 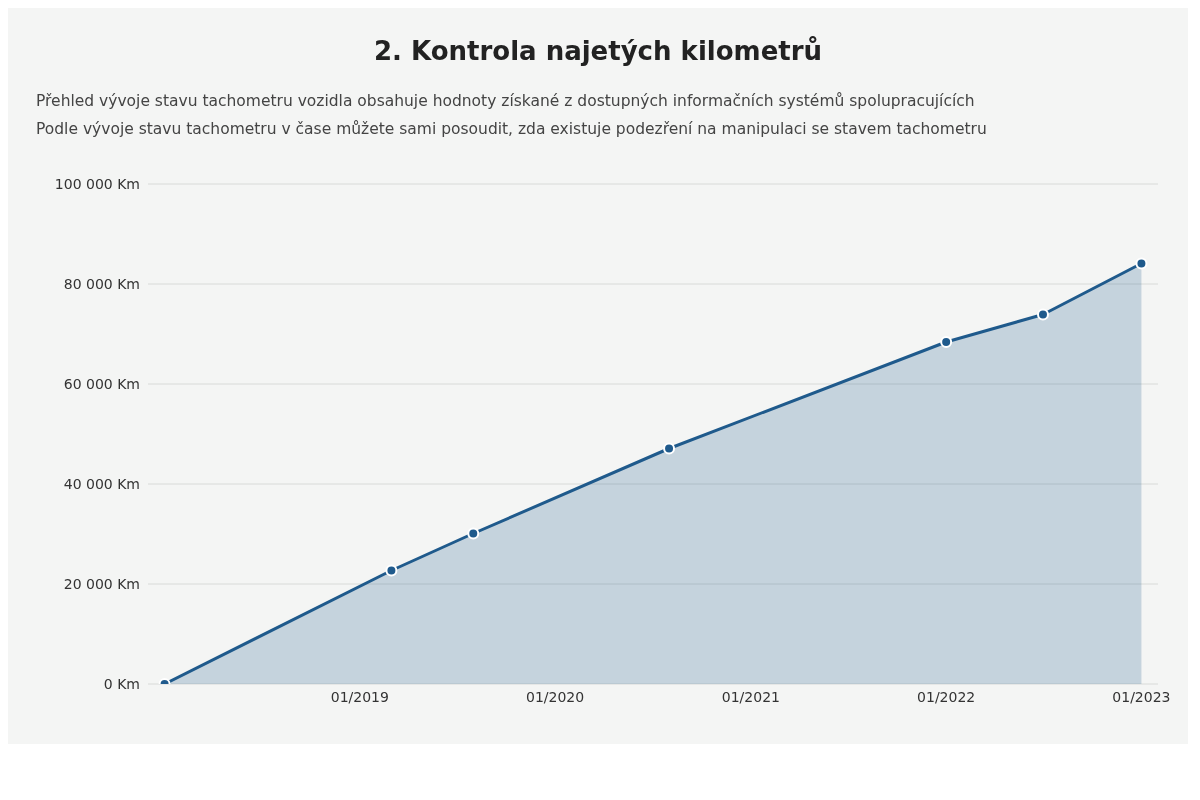 What do you see at coordinates (946, 696) in the screenshot?
I see `x-tick-label: 01/2022` at bounding box center [946, 696].